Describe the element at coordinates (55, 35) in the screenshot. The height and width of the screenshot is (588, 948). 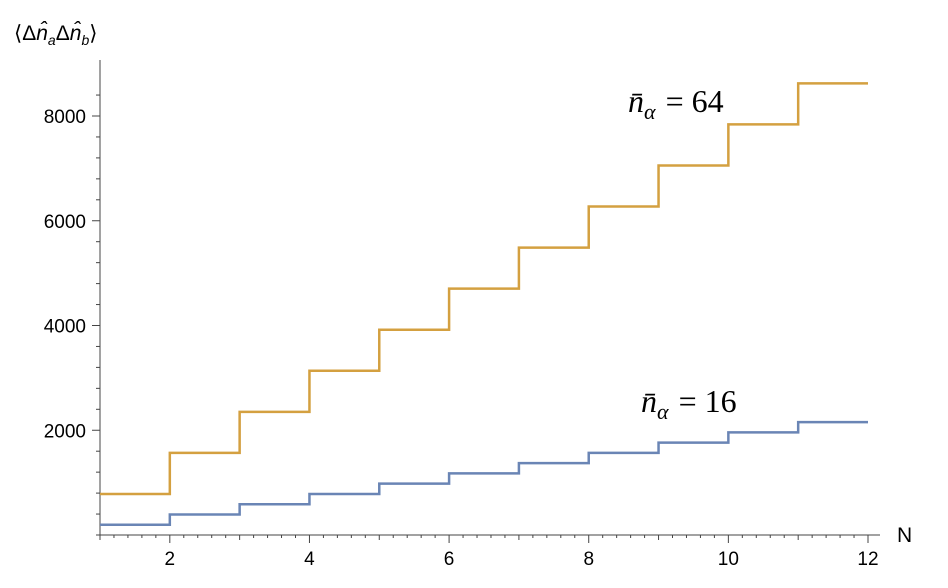
I see `y-axis-label: ⟨Δn̂aΔn̂b⟩` at that location.